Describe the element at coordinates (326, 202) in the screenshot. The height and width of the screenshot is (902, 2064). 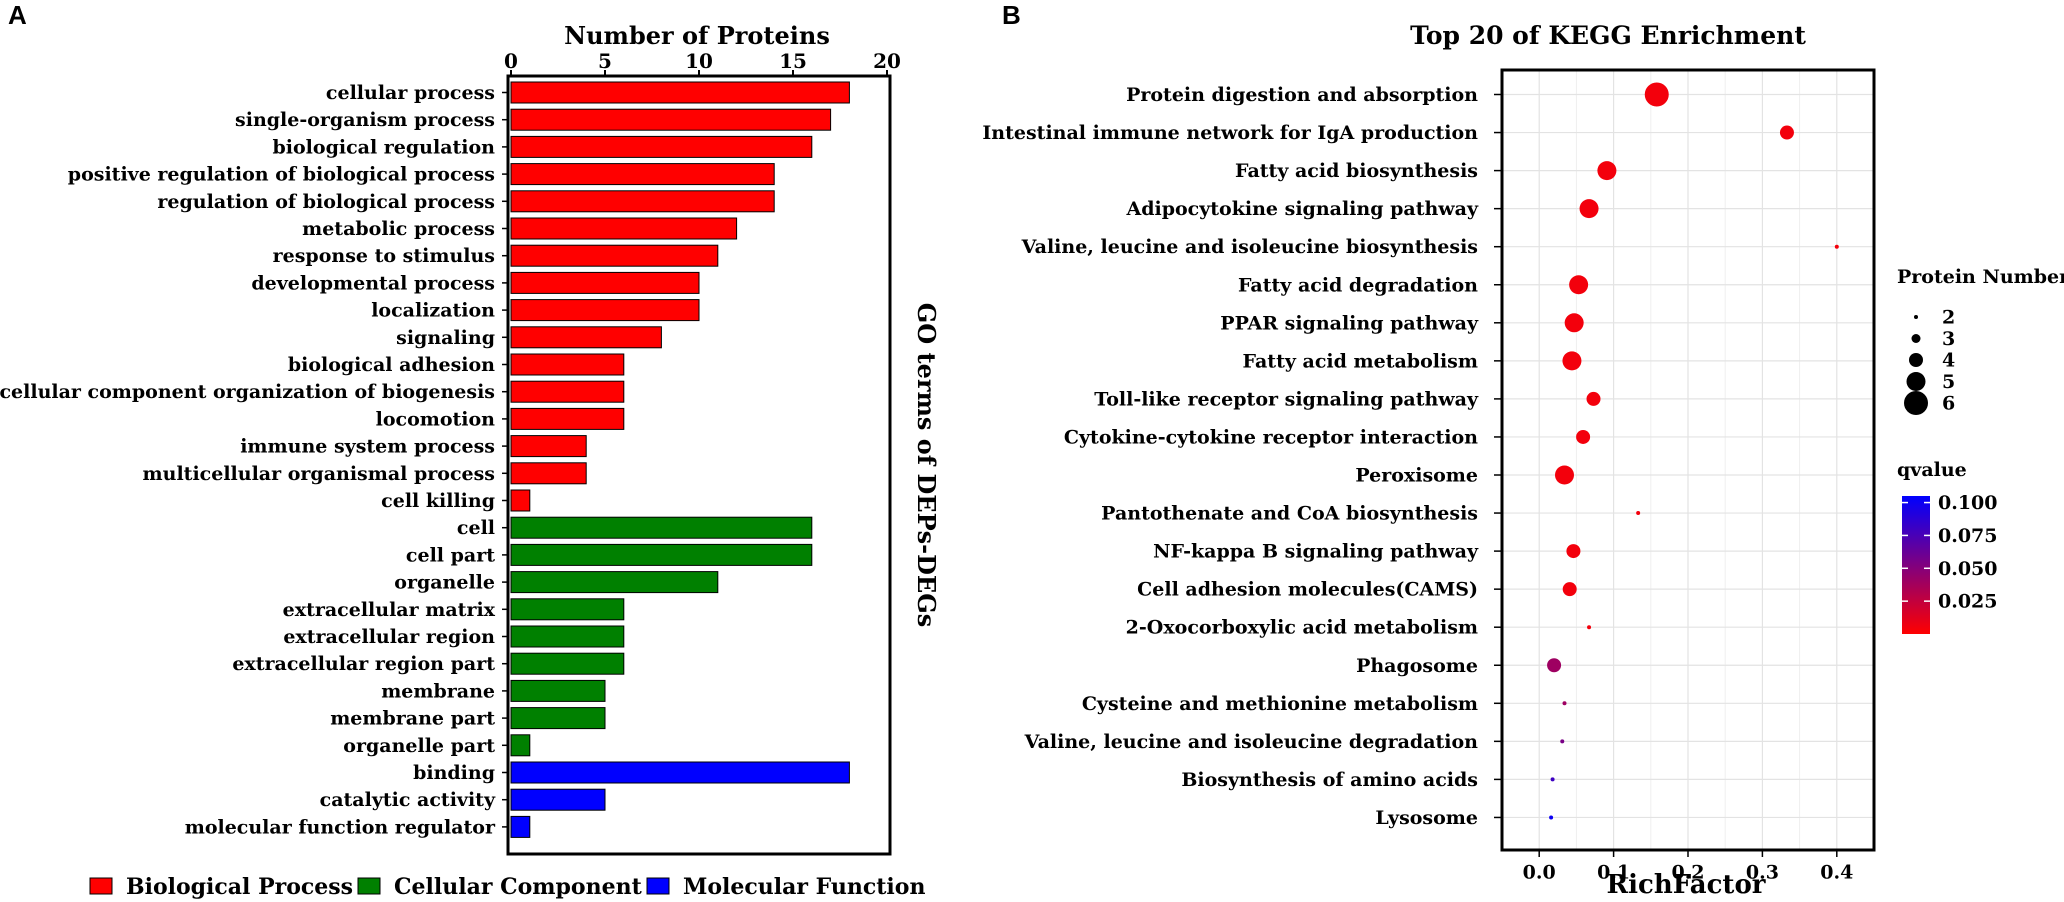
I see `bar-category-label: regulation of biological process` at that location.